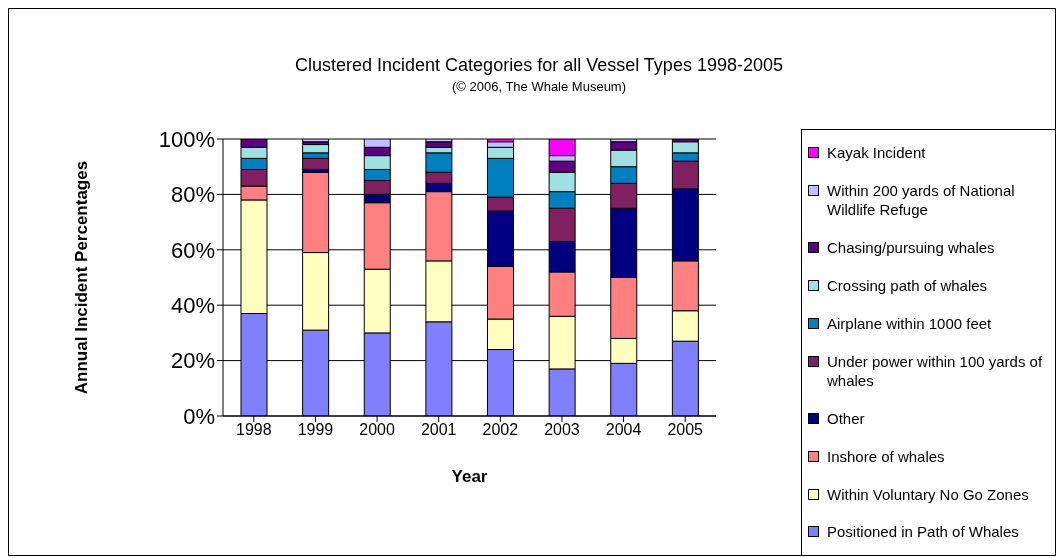 This screenshot has height=558, width=1058. Describe the element at coordinates (539, 86) in the screenshot. I see `chart-subtitle: (© 2006, The Whale Museum)` at that location.